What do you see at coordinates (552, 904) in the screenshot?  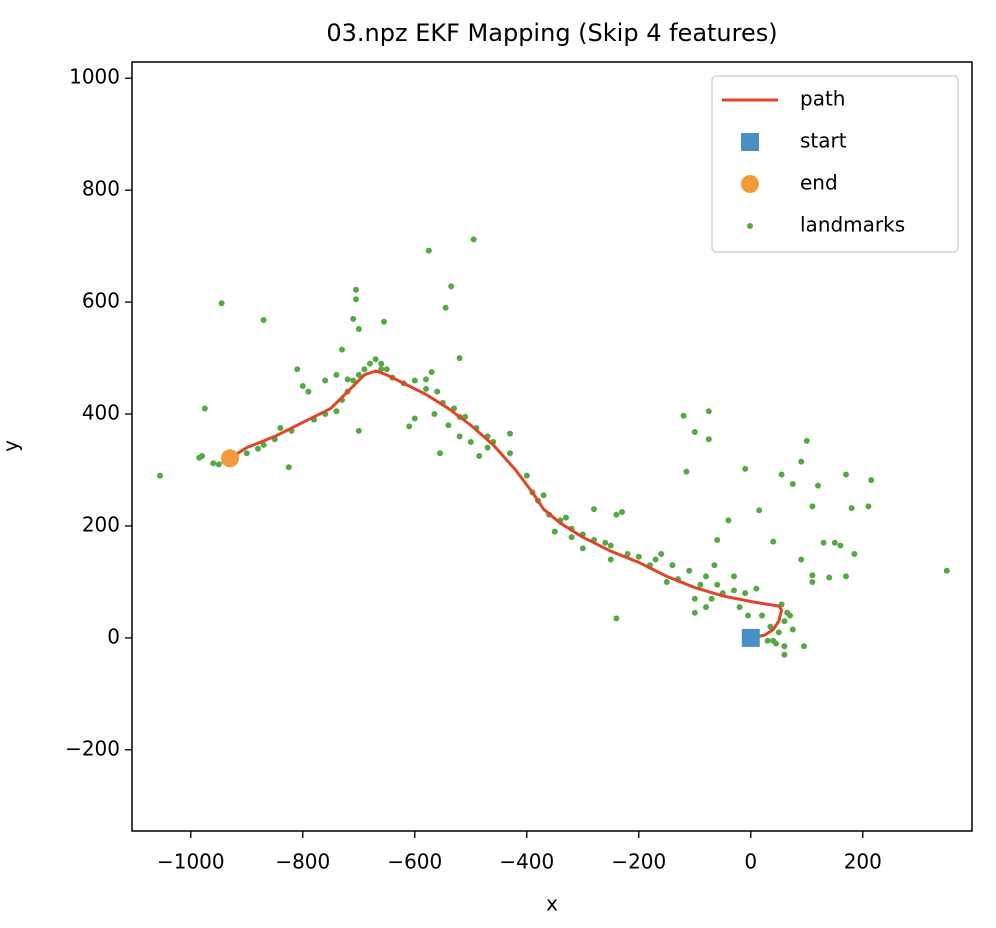 I see `x-axis-label: x` at bounding box center [552, 904].